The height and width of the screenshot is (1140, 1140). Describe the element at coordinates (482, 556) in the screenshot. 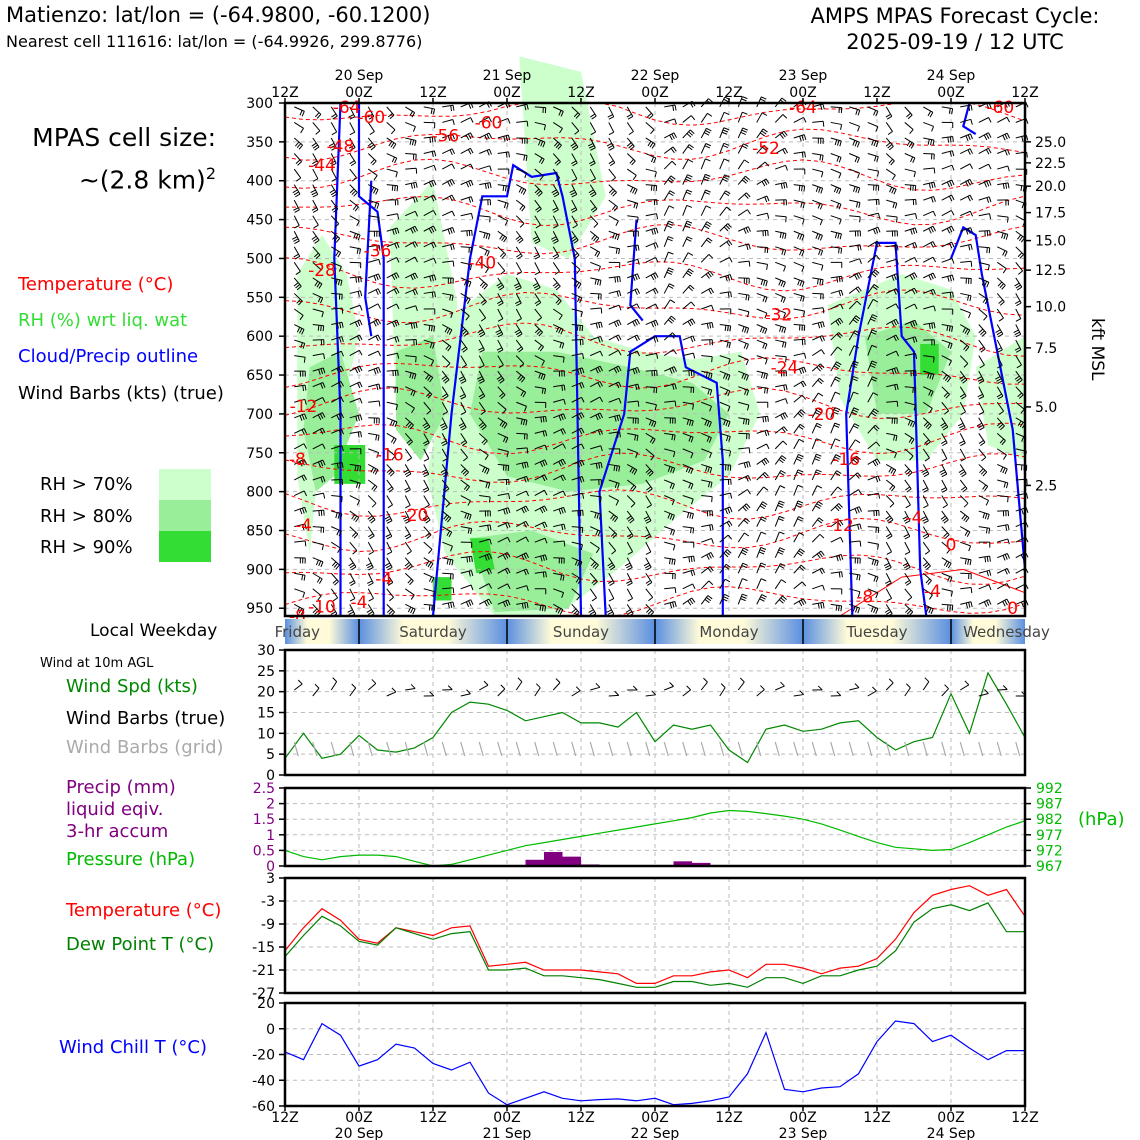

I see `rh-shade-region` at that location.